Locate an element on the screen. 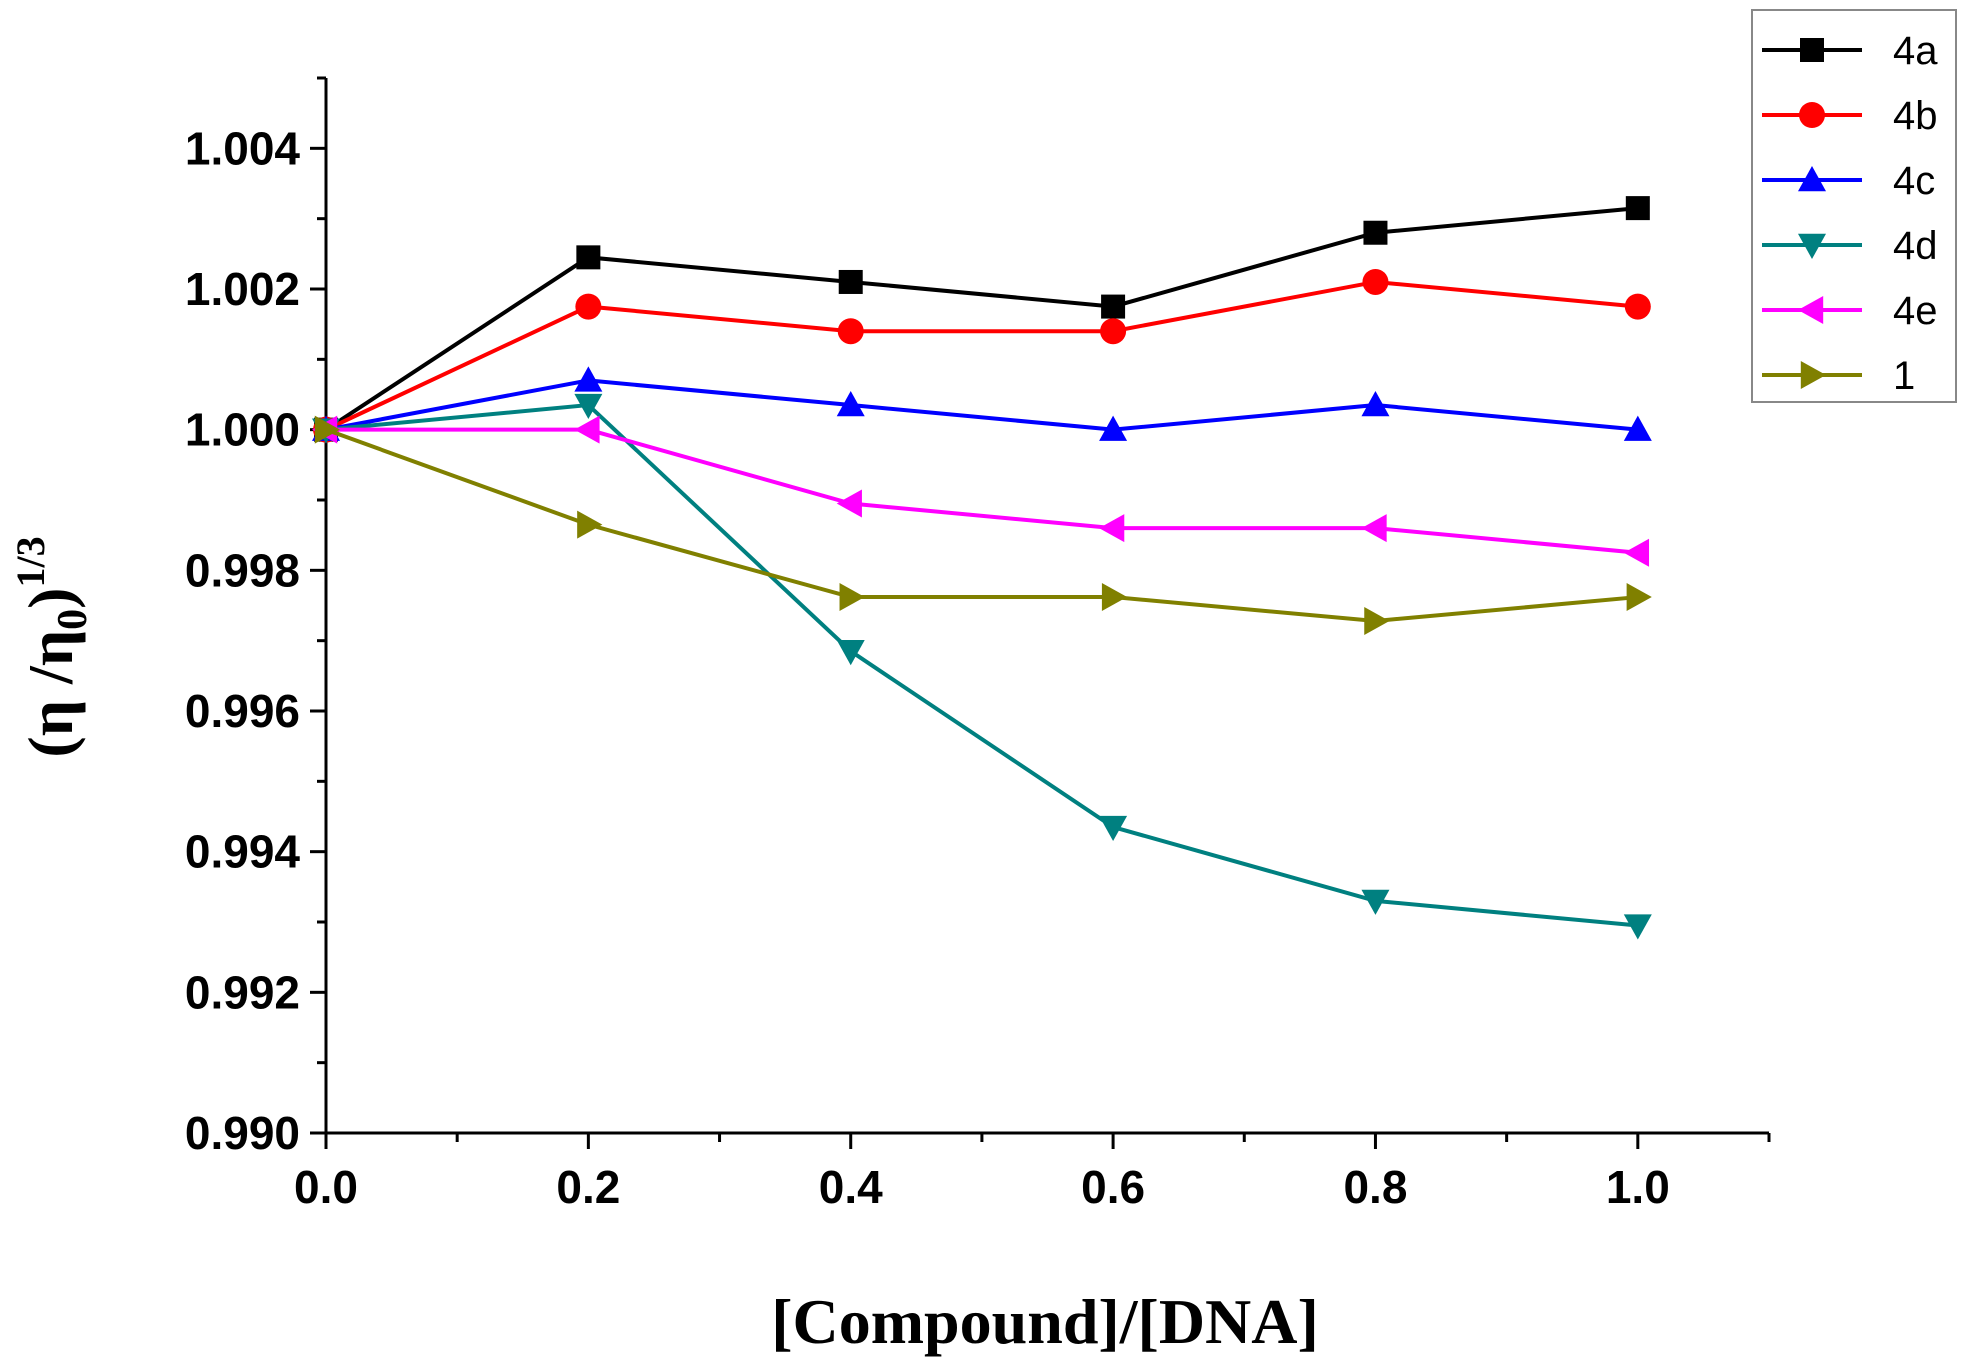 The image size is (1968, 1371). y-tick-label: 0.998 is located at coordinates (242, 570).